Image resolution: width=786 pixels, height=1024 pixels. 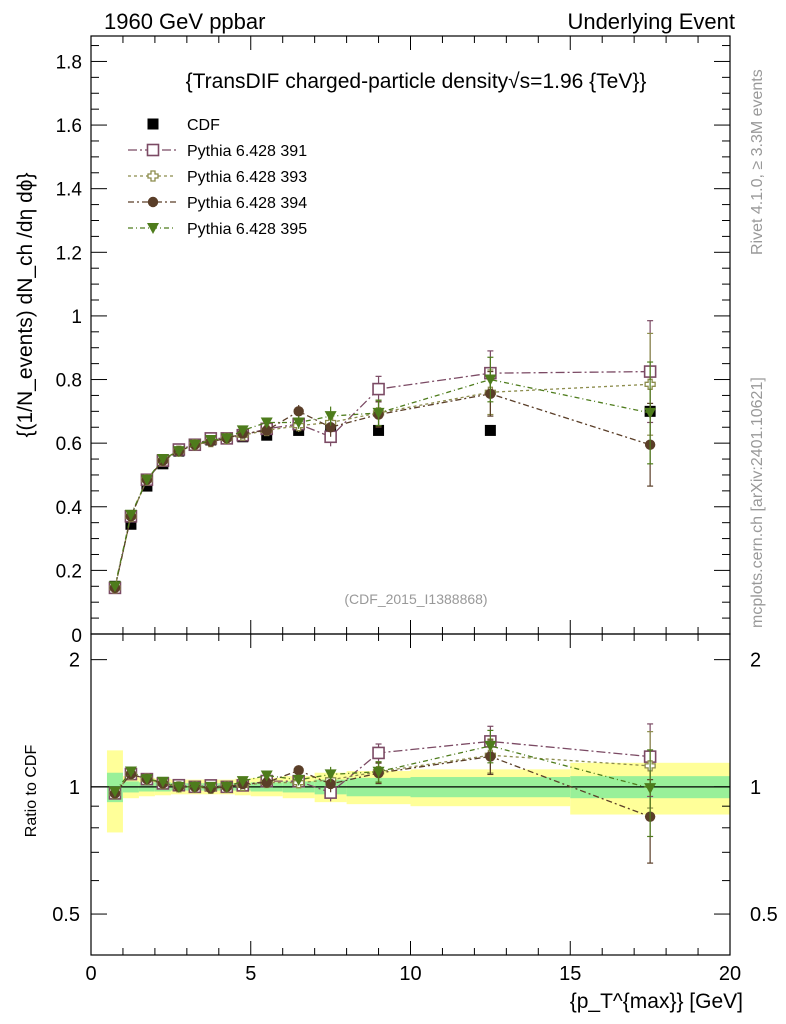 I want to click on ratio-panel-series, so click(x=382, y=793).